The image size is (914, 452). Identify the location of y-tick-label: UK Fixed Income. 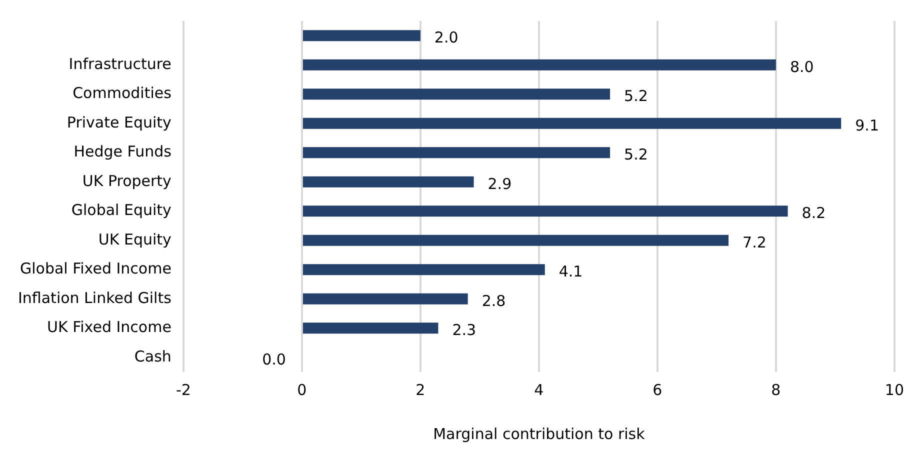
(109, 327).